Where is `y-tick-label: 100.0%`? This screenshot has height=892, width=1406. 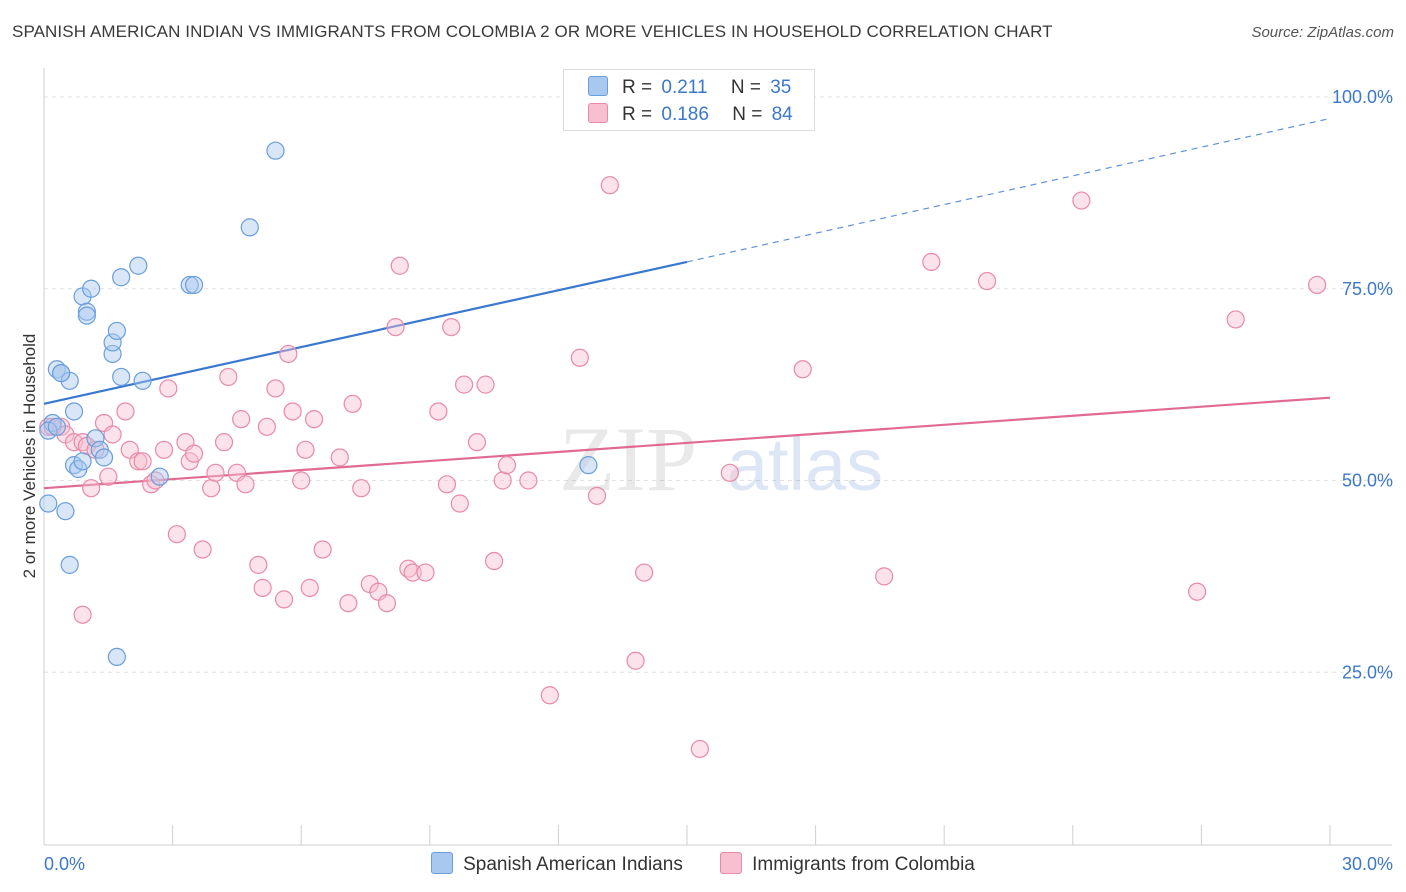 y-tick-label: 100.0% is located at coordinates (1362, 97).